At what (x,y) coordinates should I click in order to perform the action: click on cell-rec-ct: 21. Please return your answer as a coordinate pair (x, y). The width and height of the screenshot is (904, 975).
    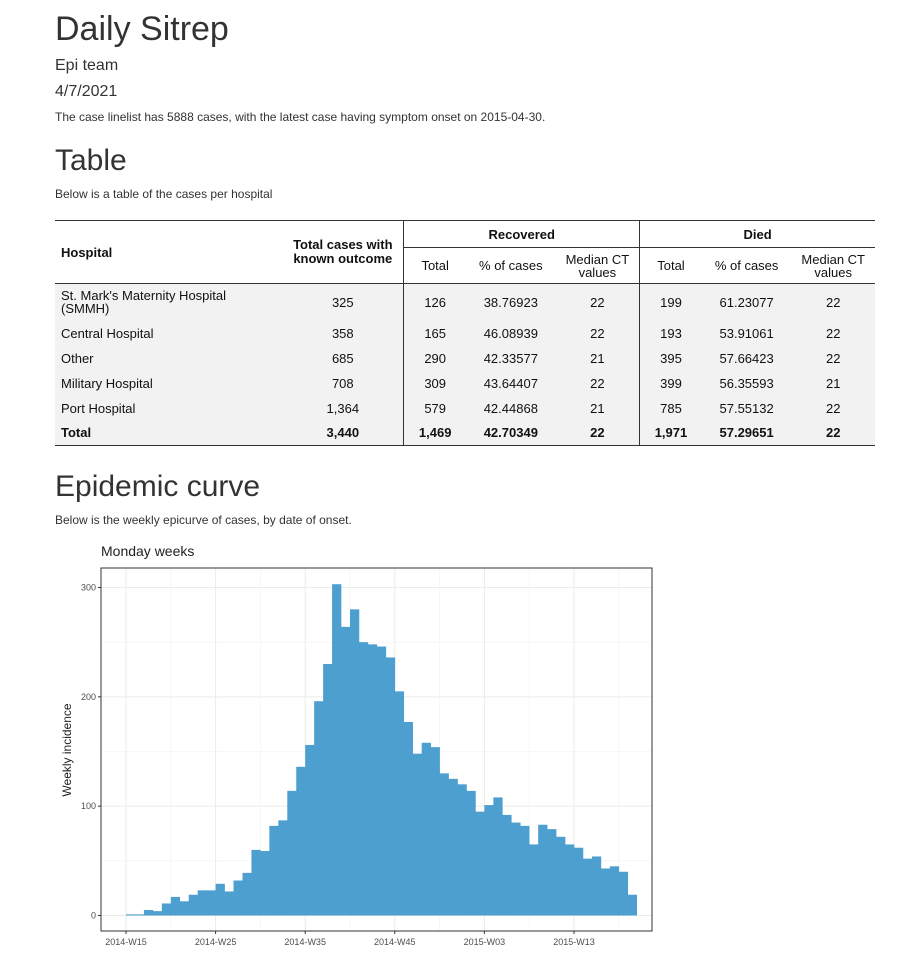
    Looking at the image, I should click on (597, 408).